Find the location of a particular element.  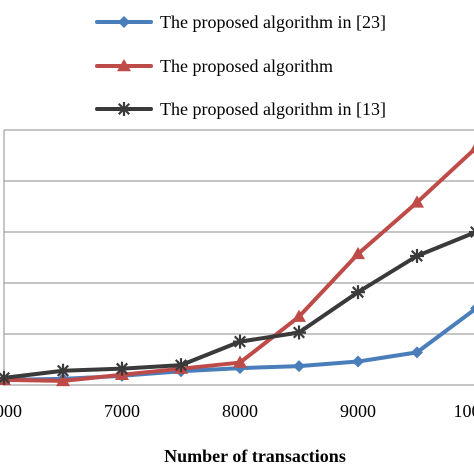

x-tick-labels: 6000 7000 8000 9000 10000 is located at coordinates (237, 411).